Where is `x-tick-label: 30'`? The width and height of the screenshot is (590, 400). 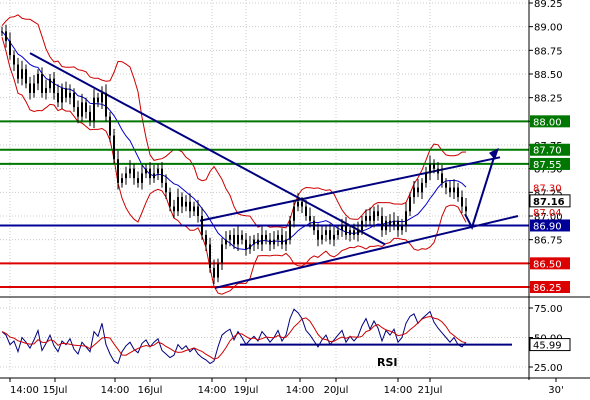 x-tick-label: 30' is located at coordinates (555, 390).